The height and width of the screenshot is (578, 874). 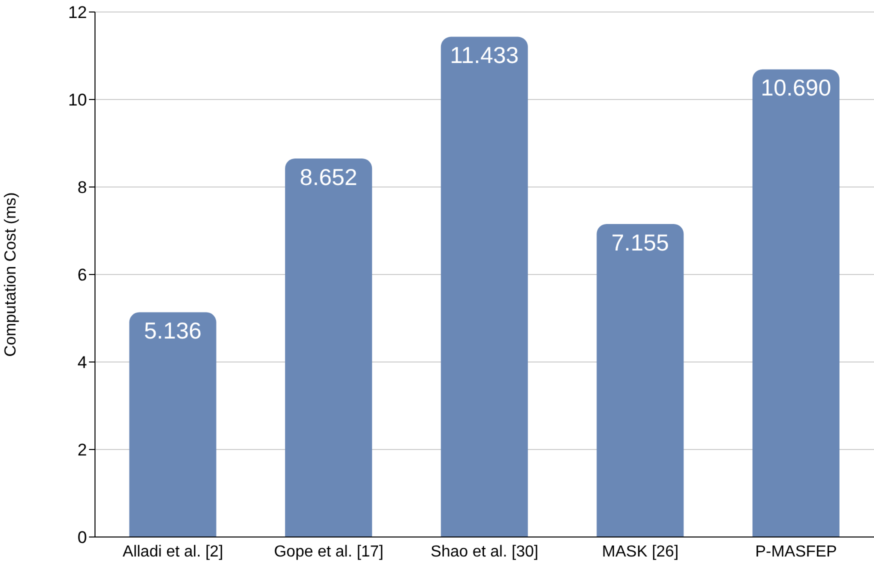 I want to click on y-tick-label: 10, so click(x=77, y=100).